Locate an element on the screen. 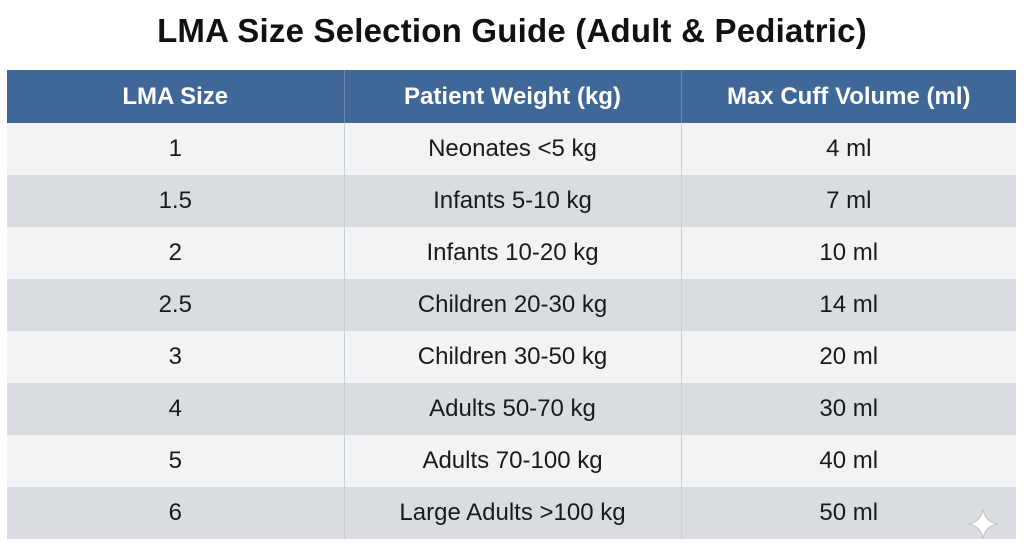  cell-lma-size: 4 is located at coordinates (176, 409).